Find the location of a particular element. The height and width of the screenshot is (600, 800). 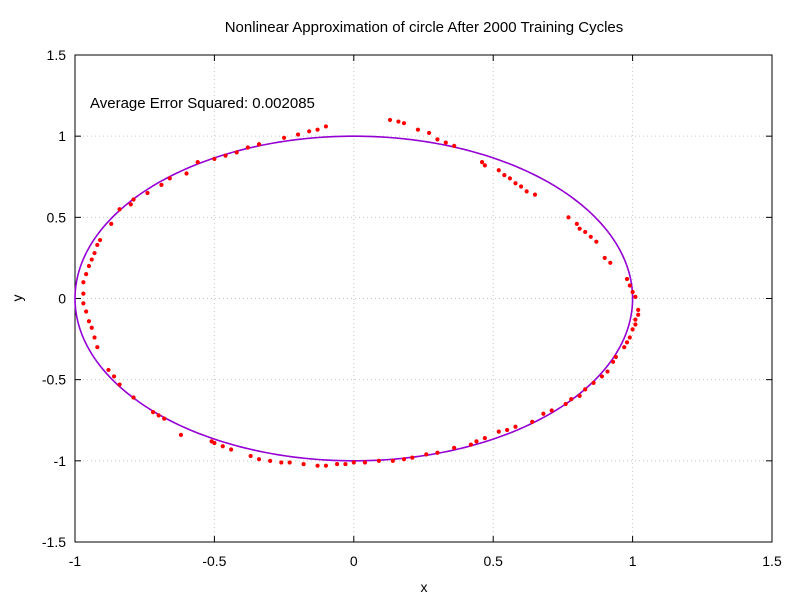

y-tick-label: -1.5 is located at coordinates (54, 542).